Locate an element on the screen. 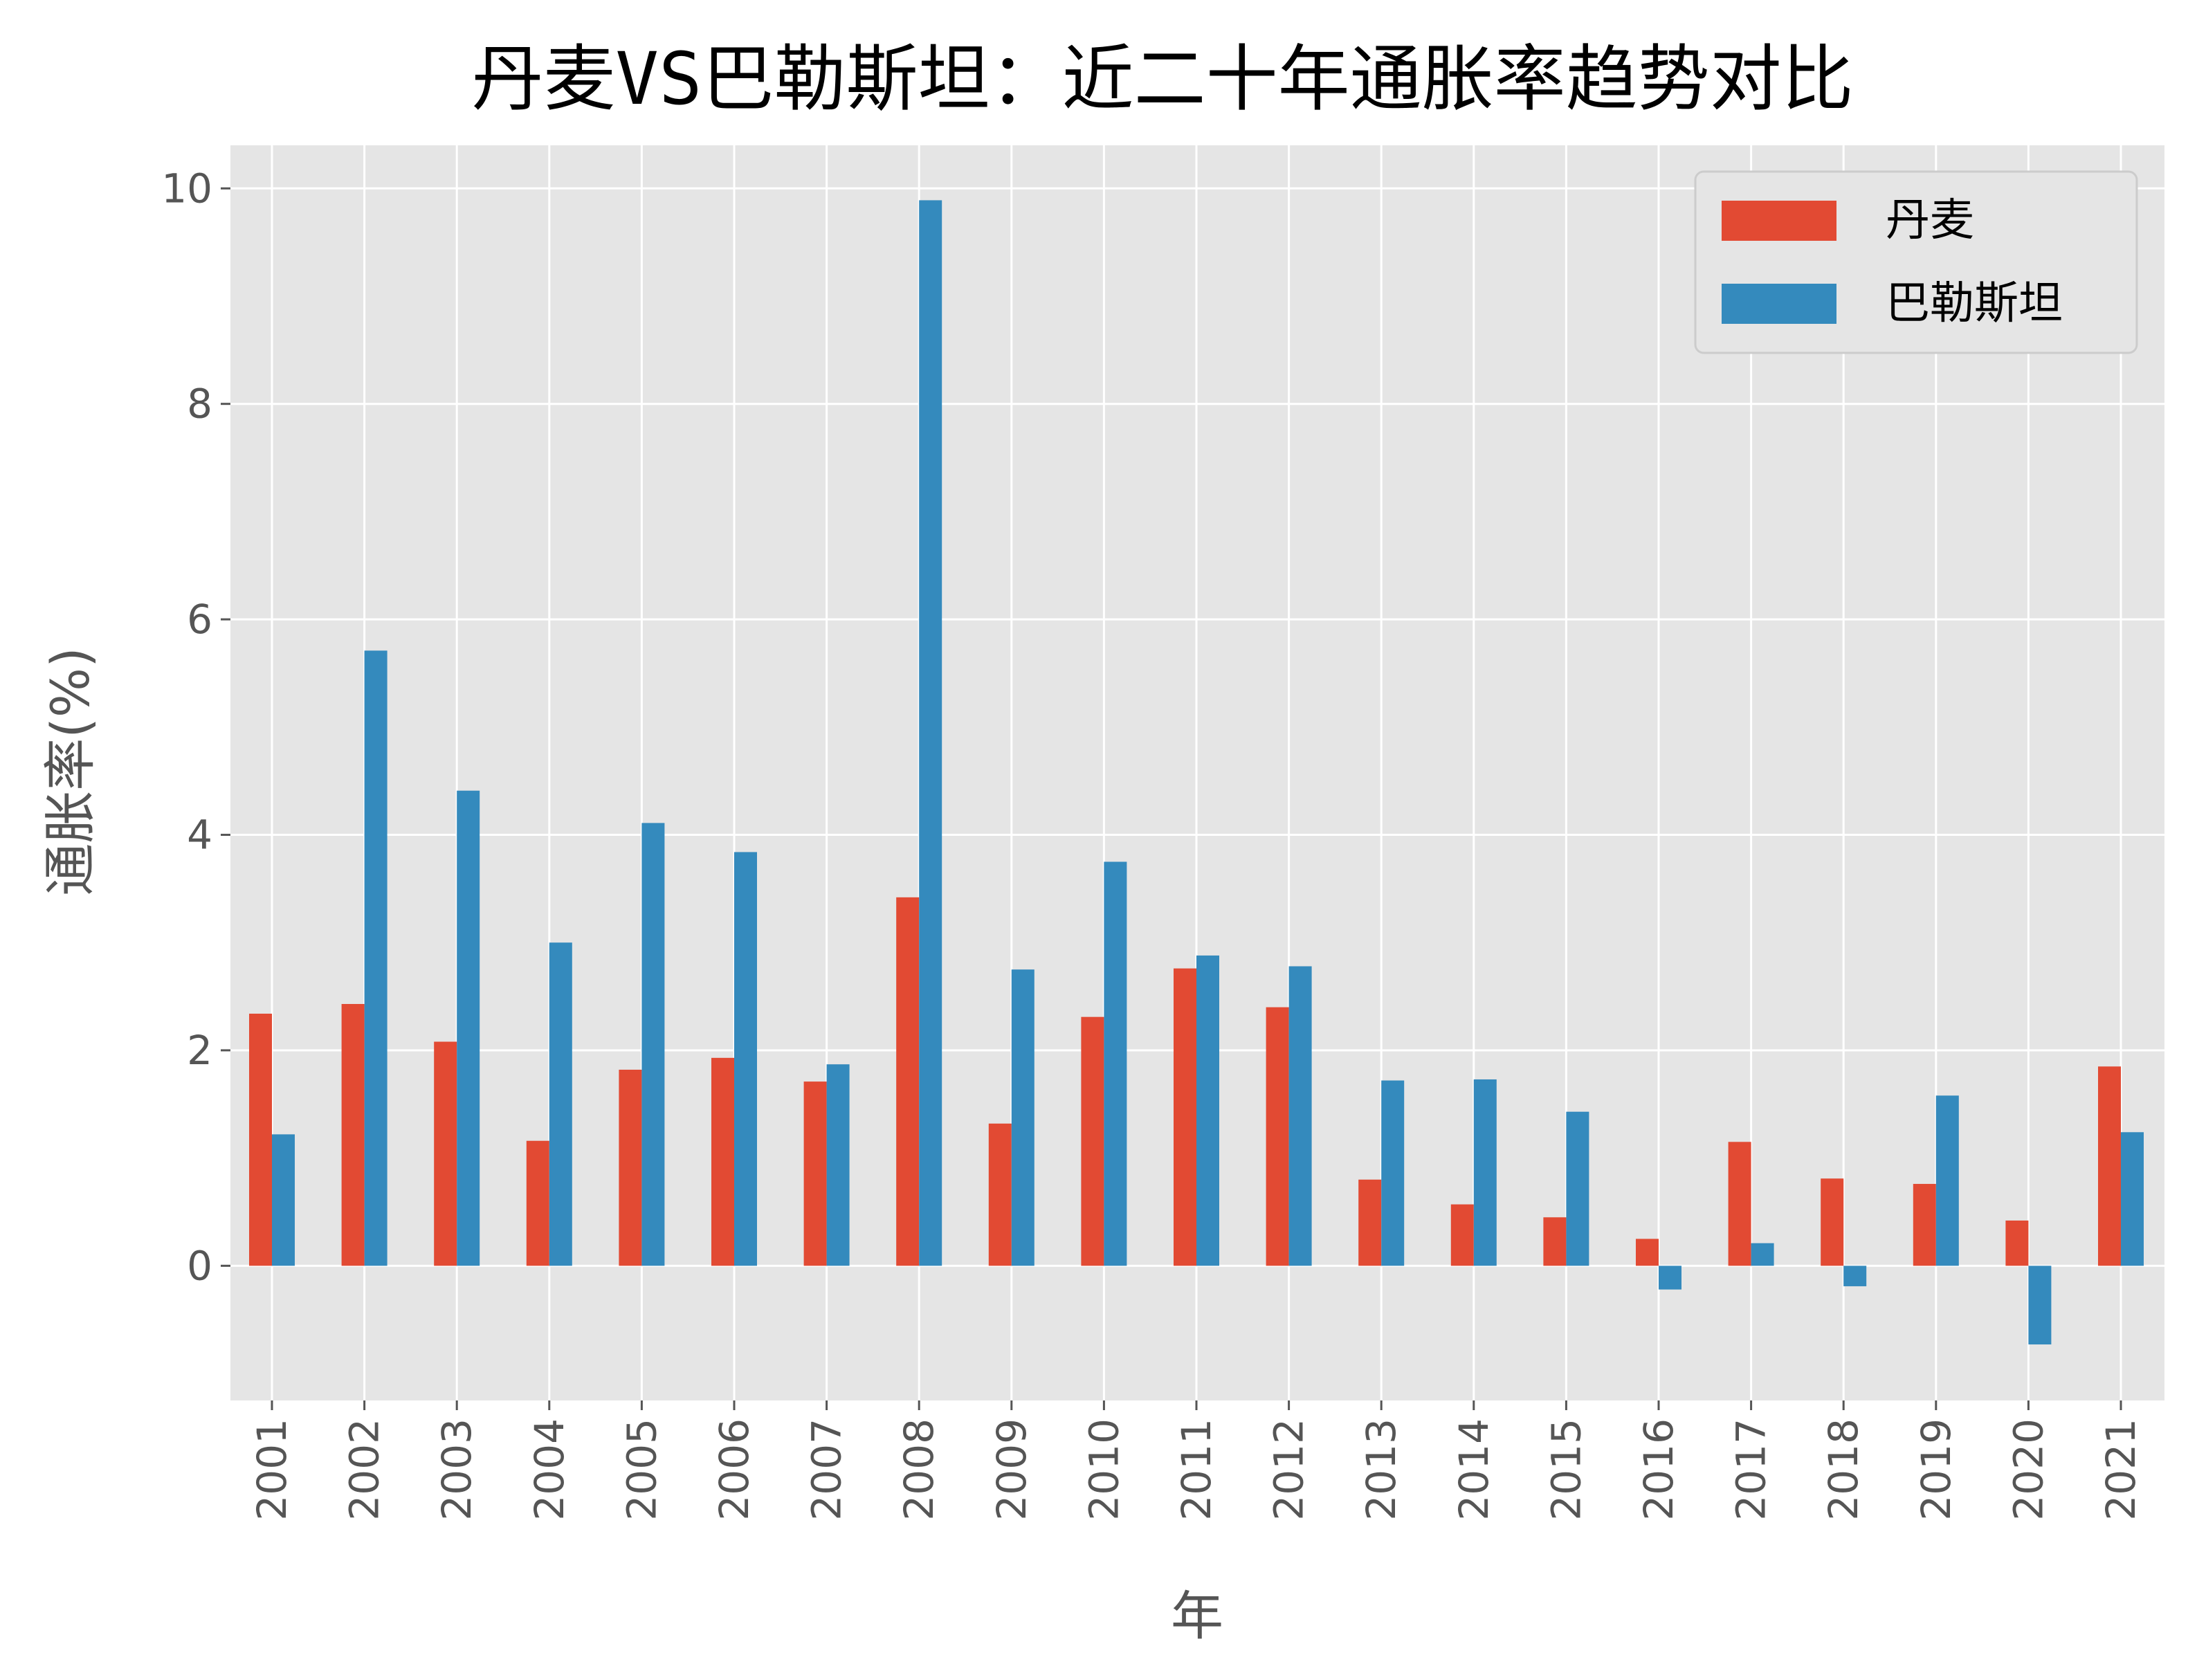  x-tick-label: 2018 is located at coordinates (1844, 1470).